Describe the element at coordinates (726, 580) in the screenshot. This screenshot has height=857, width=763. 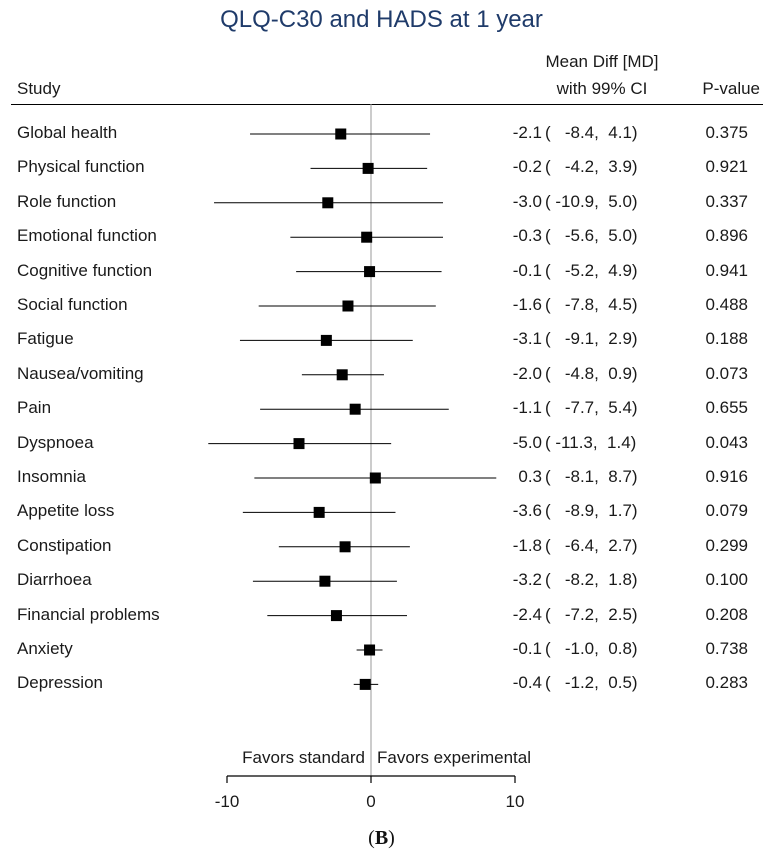
I see `p-value: 0.100` at that location.